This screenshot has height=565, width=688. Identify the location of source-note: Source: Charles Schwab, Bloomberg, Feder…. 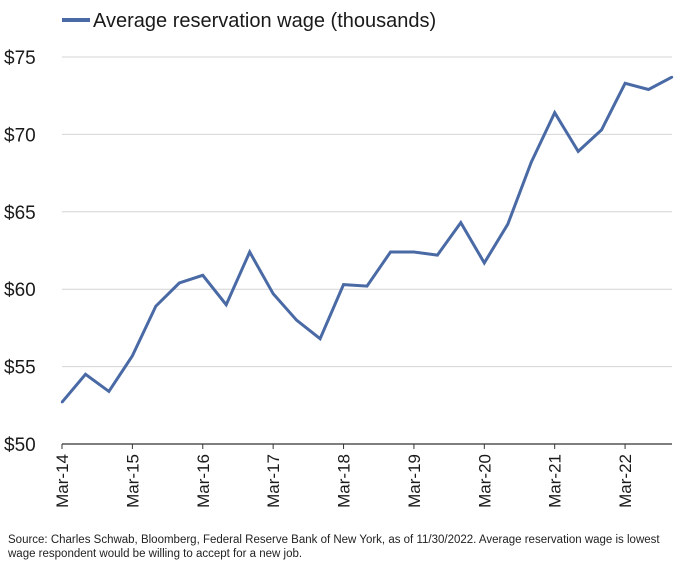
(334, 547).